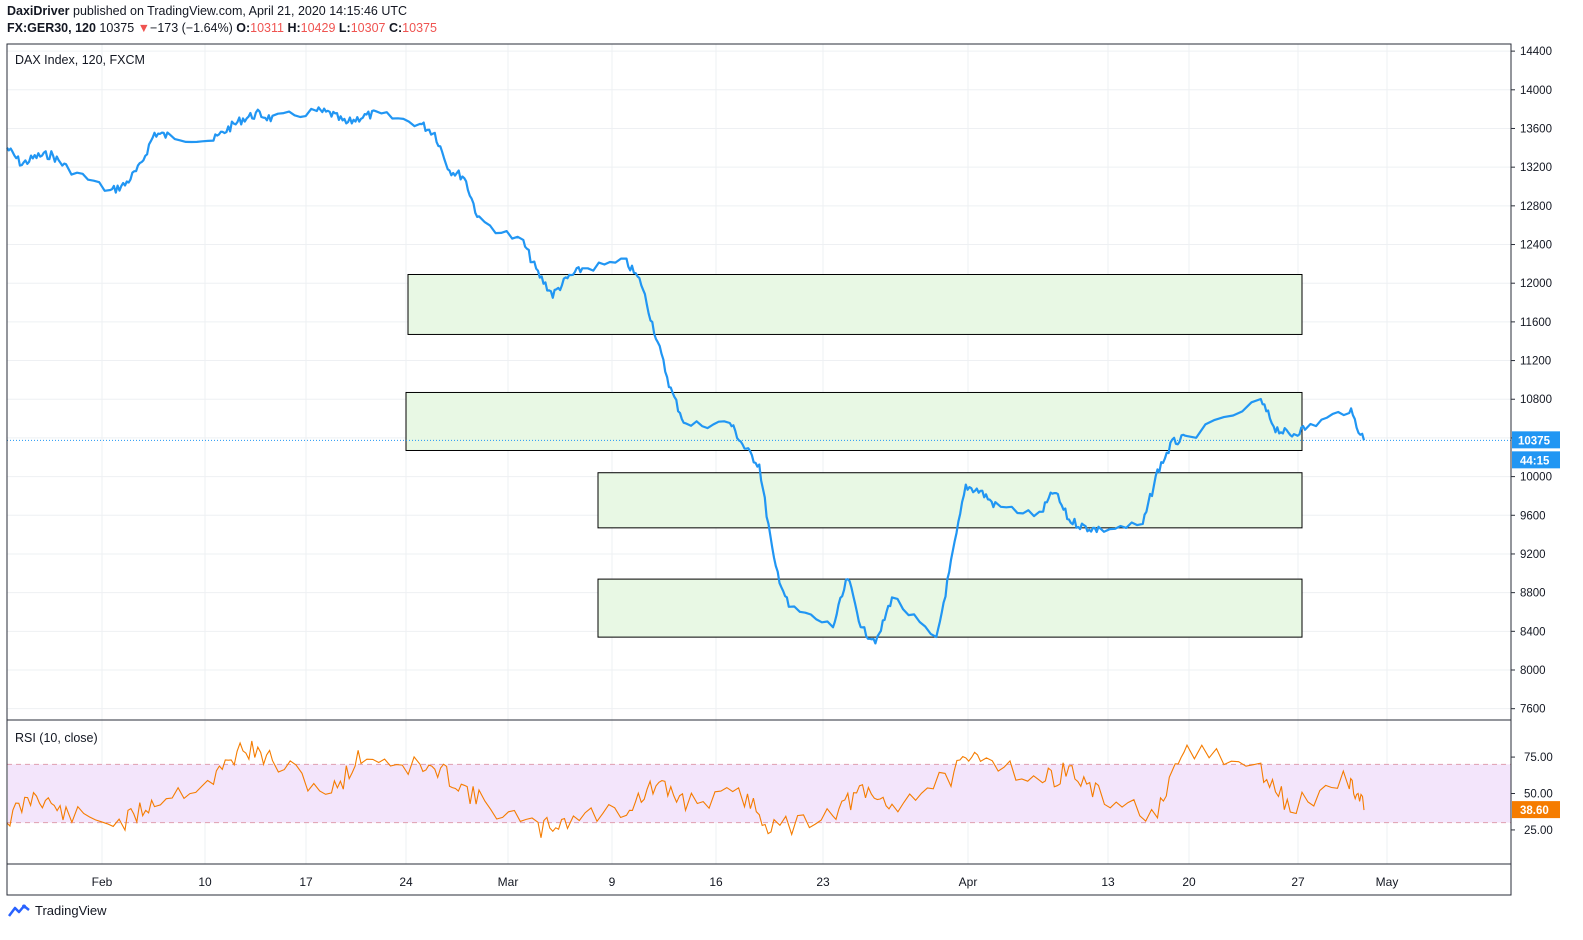 Image resolution: width=1583 pixels, height=940 pixels. Describe the element at coordinates (51, 28) in the screenshot. I see `symbol-label: FX:GER30, 120` at that location.